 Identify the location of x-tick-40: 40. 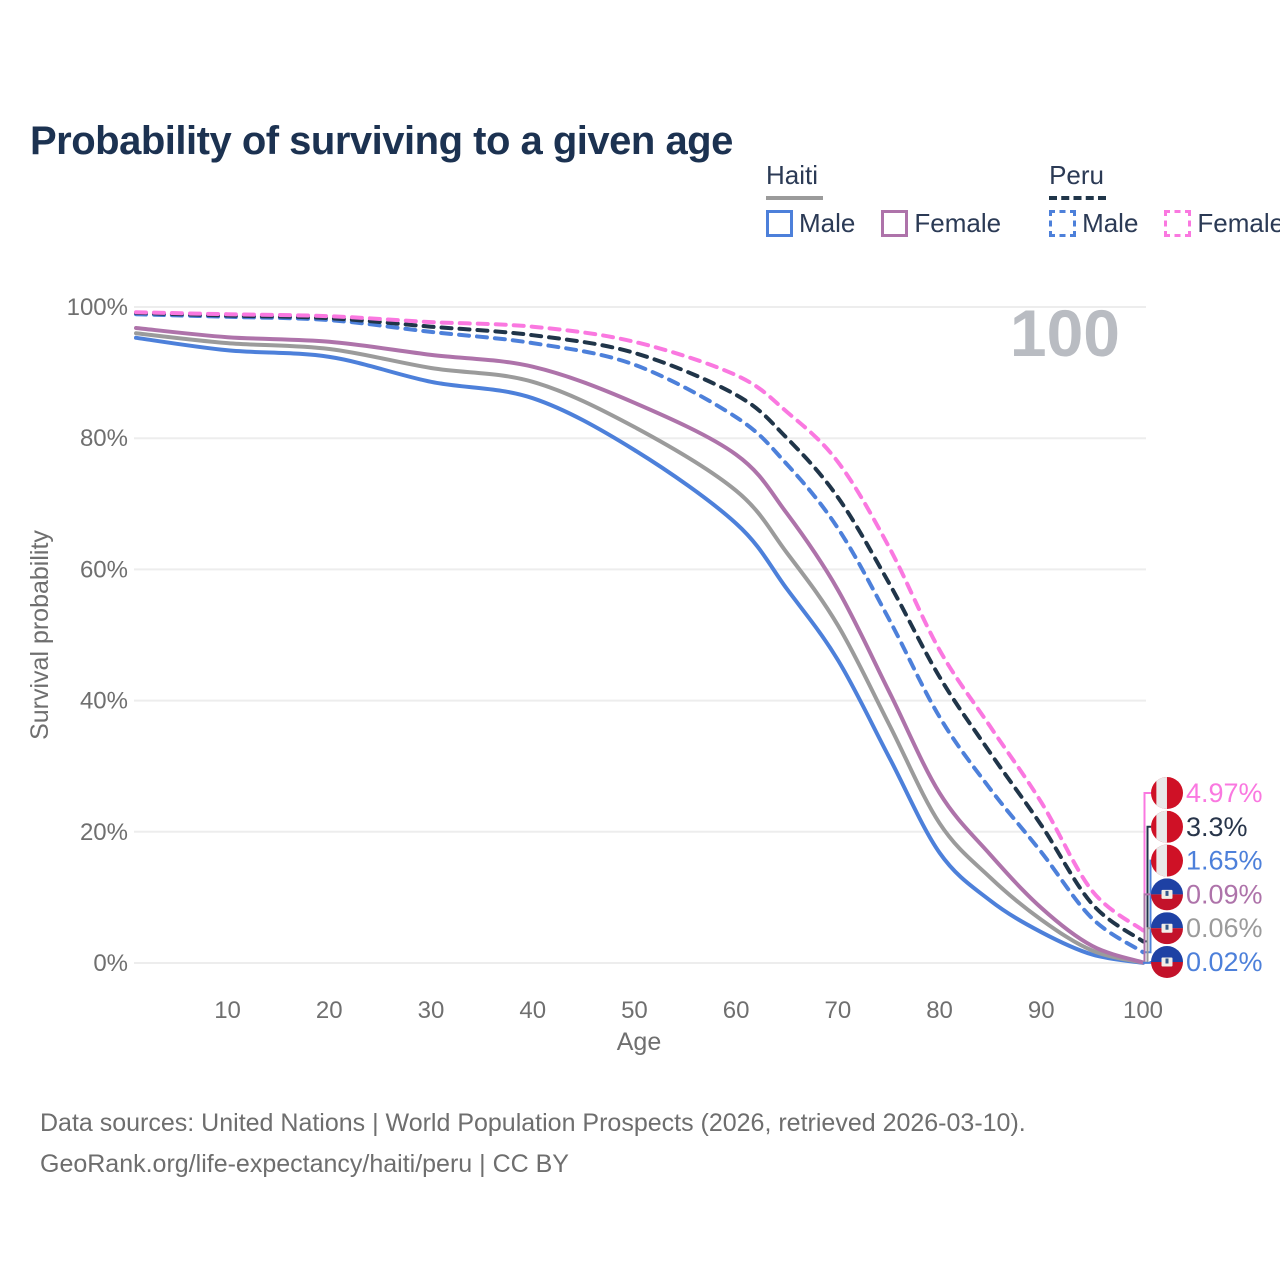
(532, 1010).